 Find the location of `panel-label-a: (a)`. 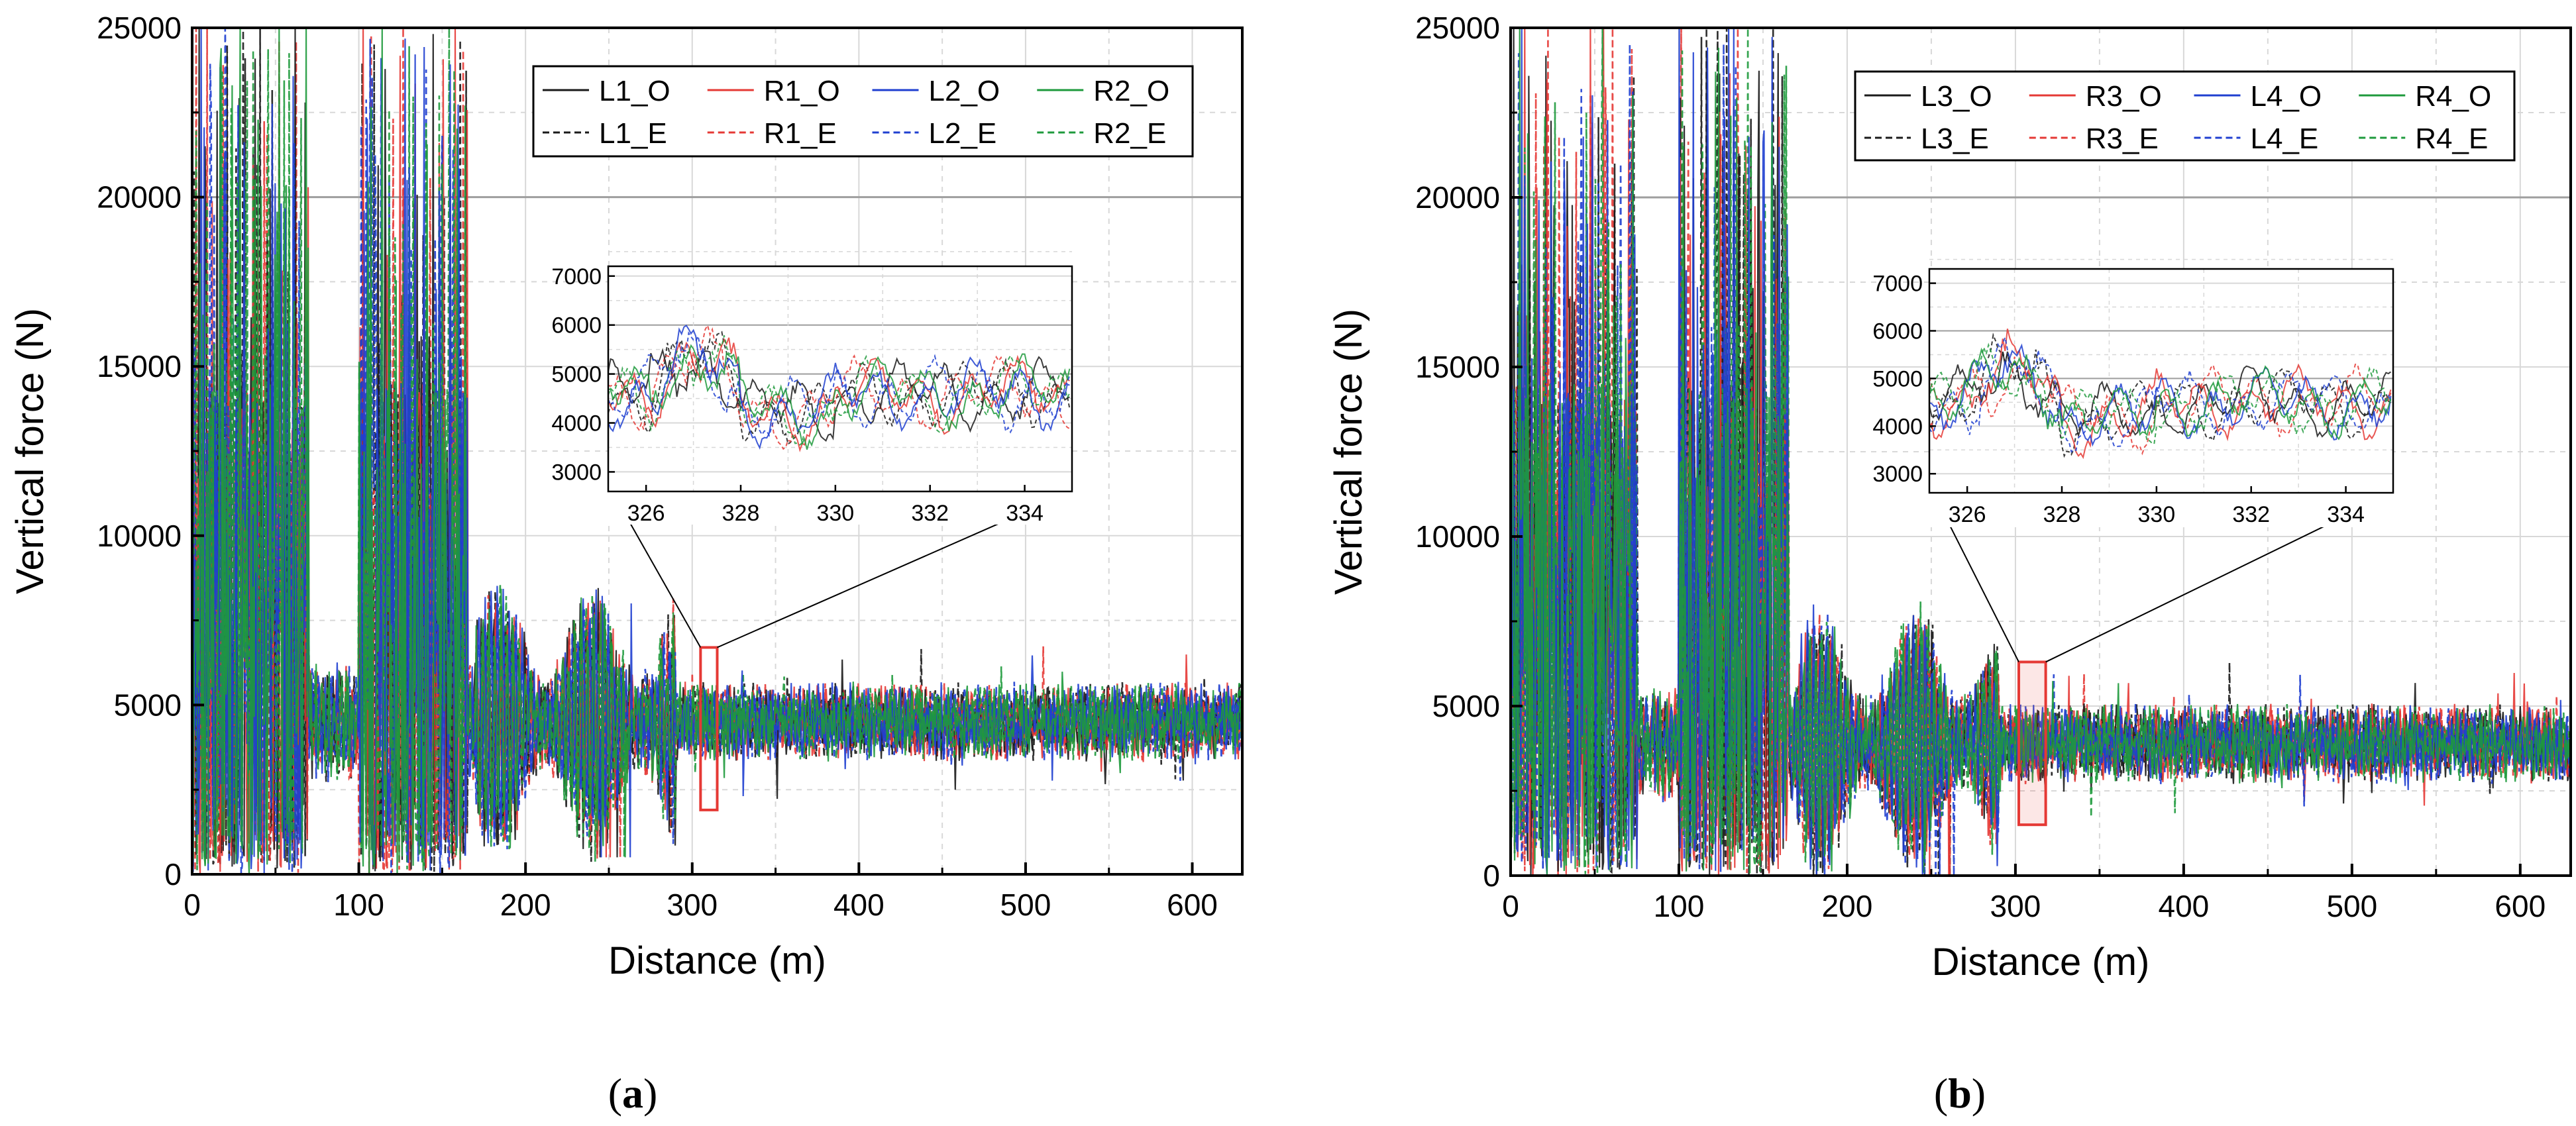

panel-label-a: (a) is located at coordinates (633, 1093).